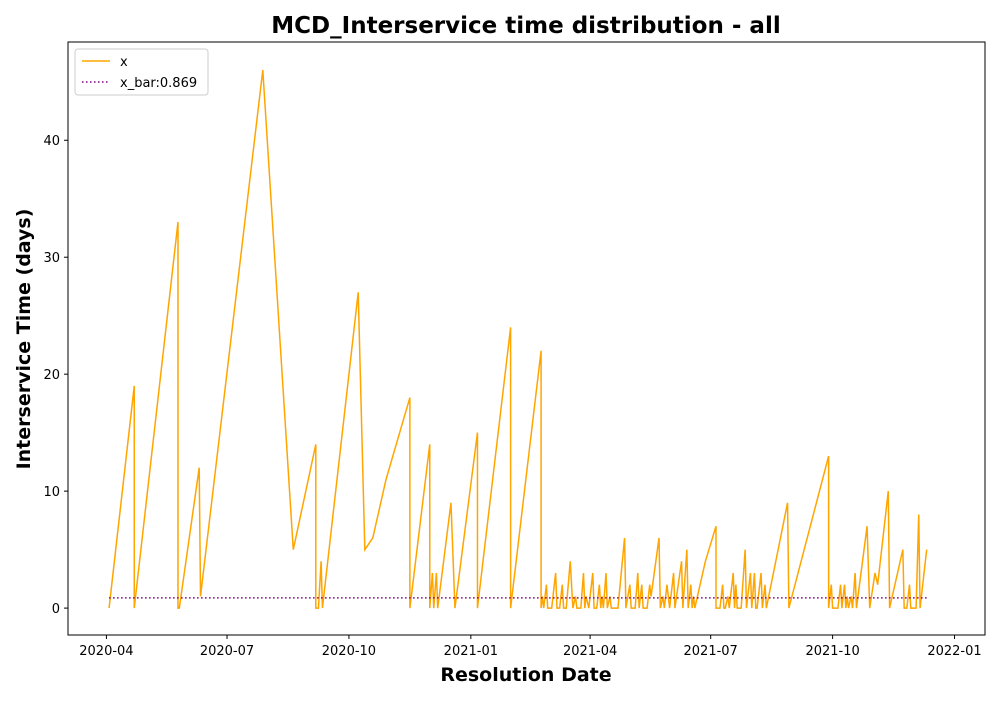  I want to click on chart-title: MCD_Interservice time distribution - all, so click(525, 26).